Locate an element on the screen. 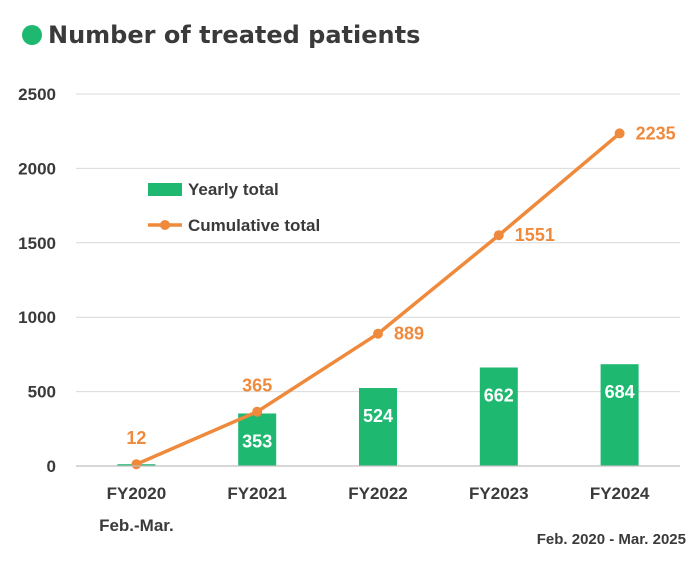  y-tick-label: 0 is located at coordinates (51, 466).